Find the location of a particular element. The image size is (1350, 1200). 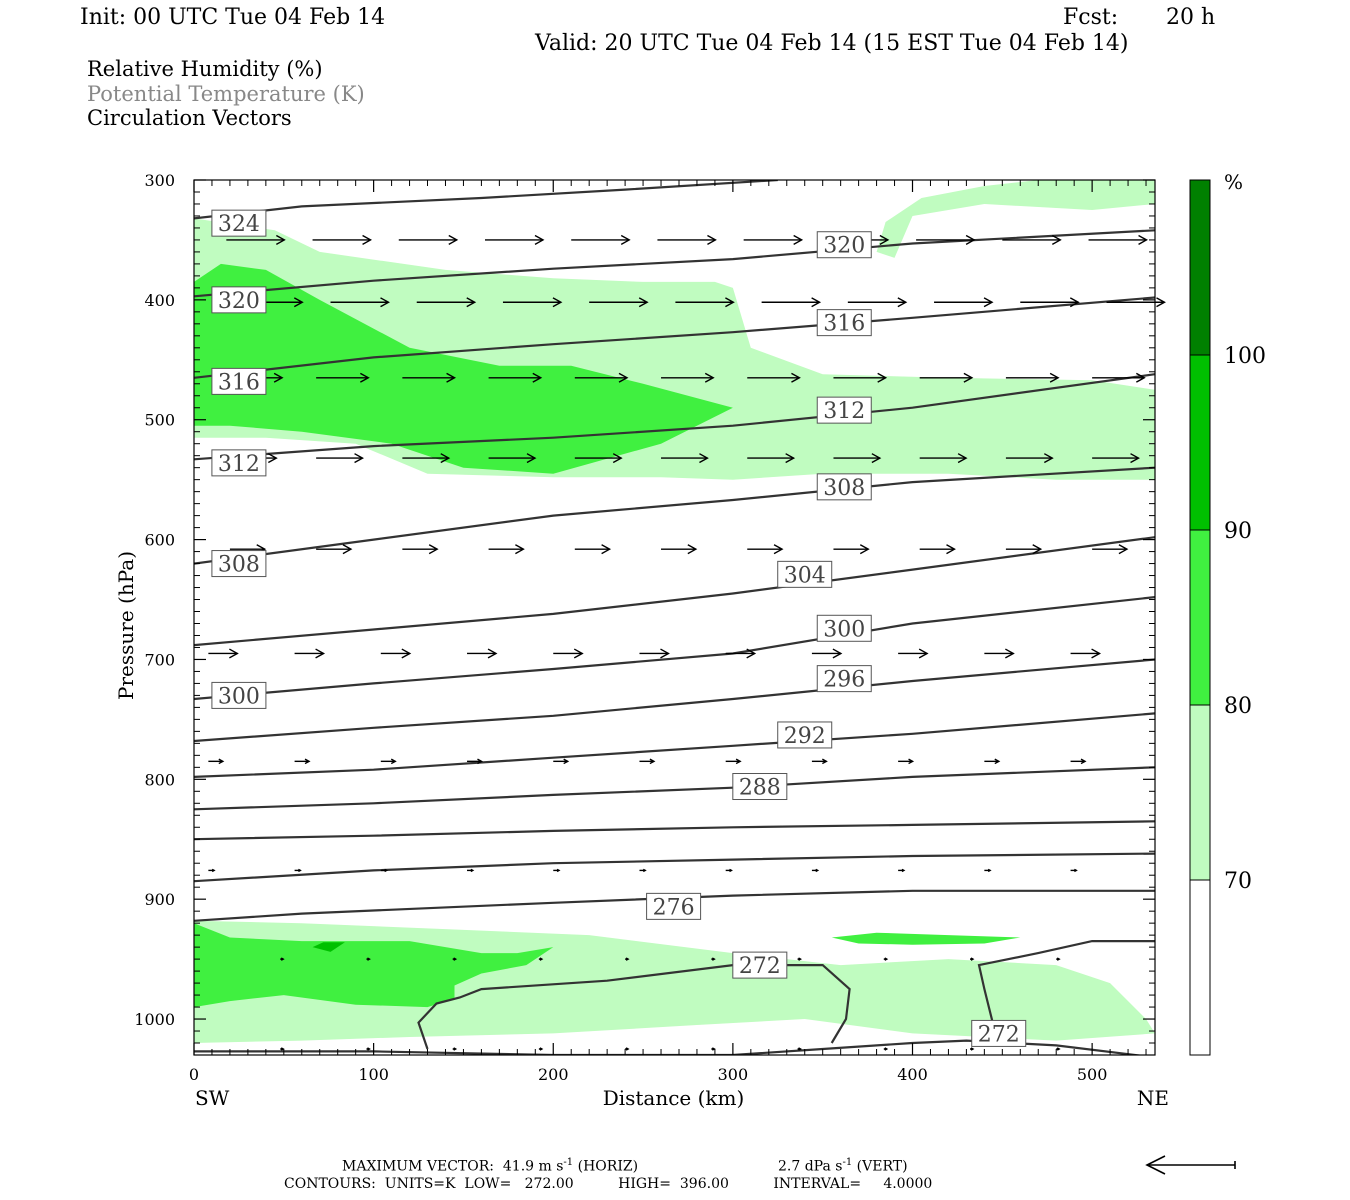

colorbar-bin is located at coordinates (1200, 267).